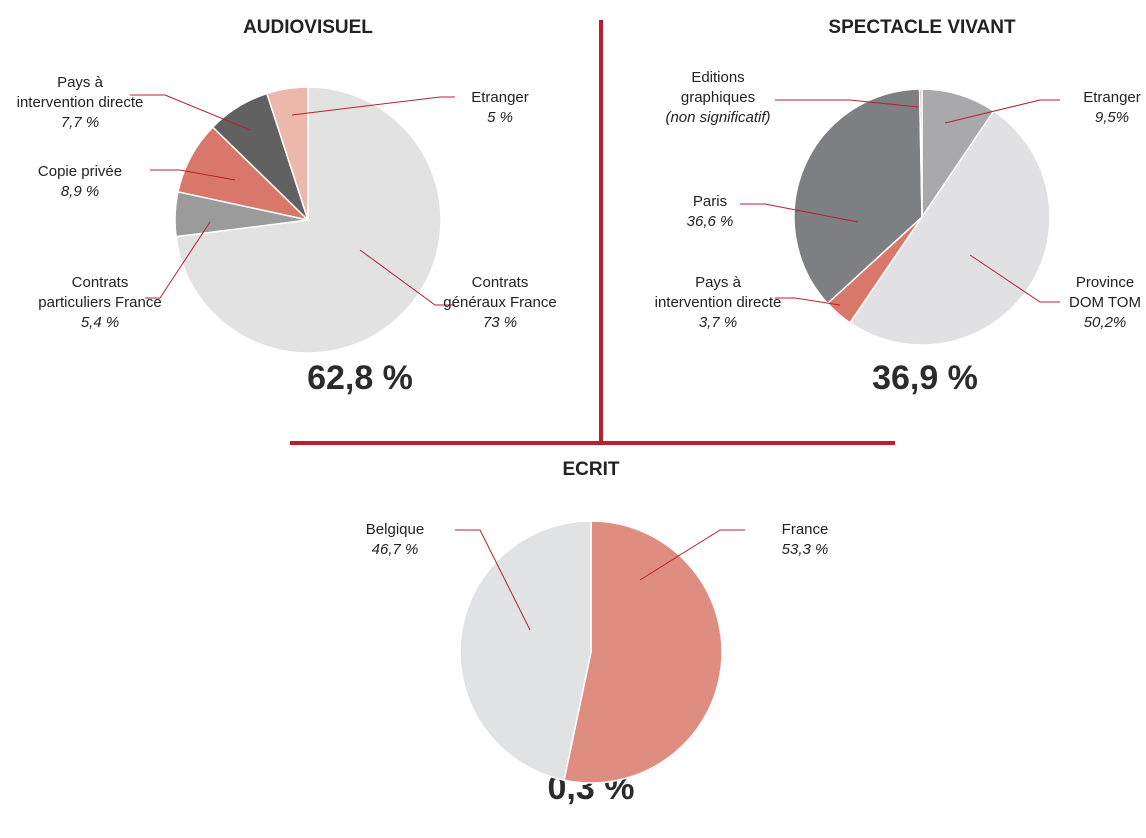 This screenshot has height=838, width=1146. Describe the element at coordinates (499, 292) in the screenshot. I see `slice-label: Contrats généraux France` at that location.